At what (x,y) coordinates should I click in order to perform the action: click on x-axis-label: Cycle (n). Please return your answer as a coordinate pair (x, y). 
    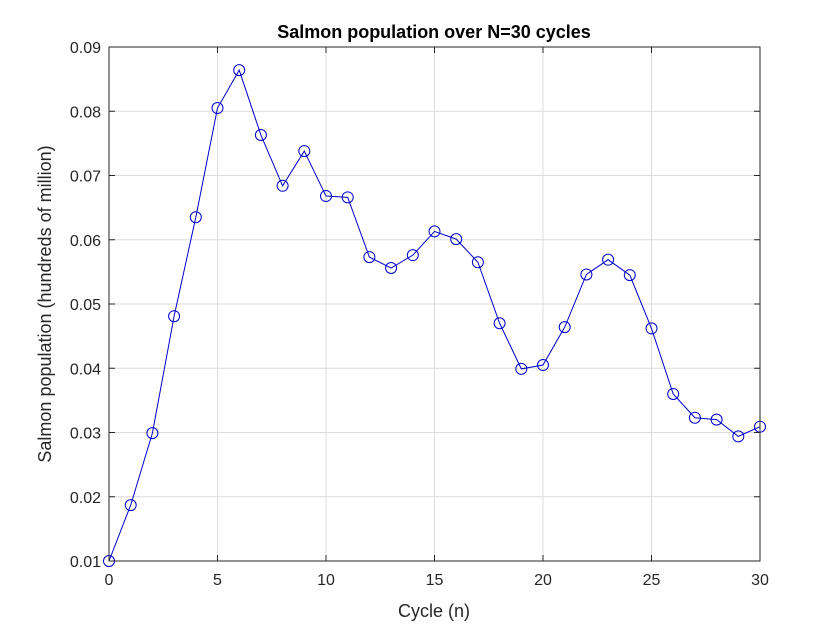
    Looking at the image, I should click on (434, 611).